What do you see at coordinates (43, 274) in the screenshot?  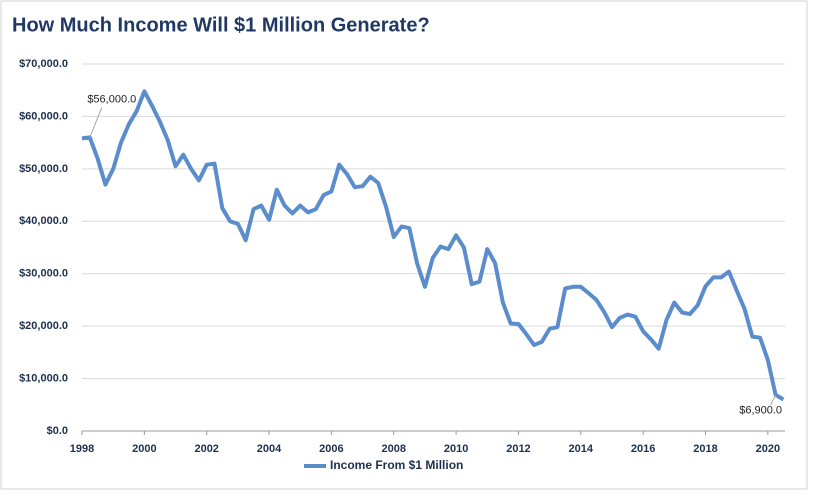 I see `y-tick-label: $30,000.0` at bounding box center [43, 274].